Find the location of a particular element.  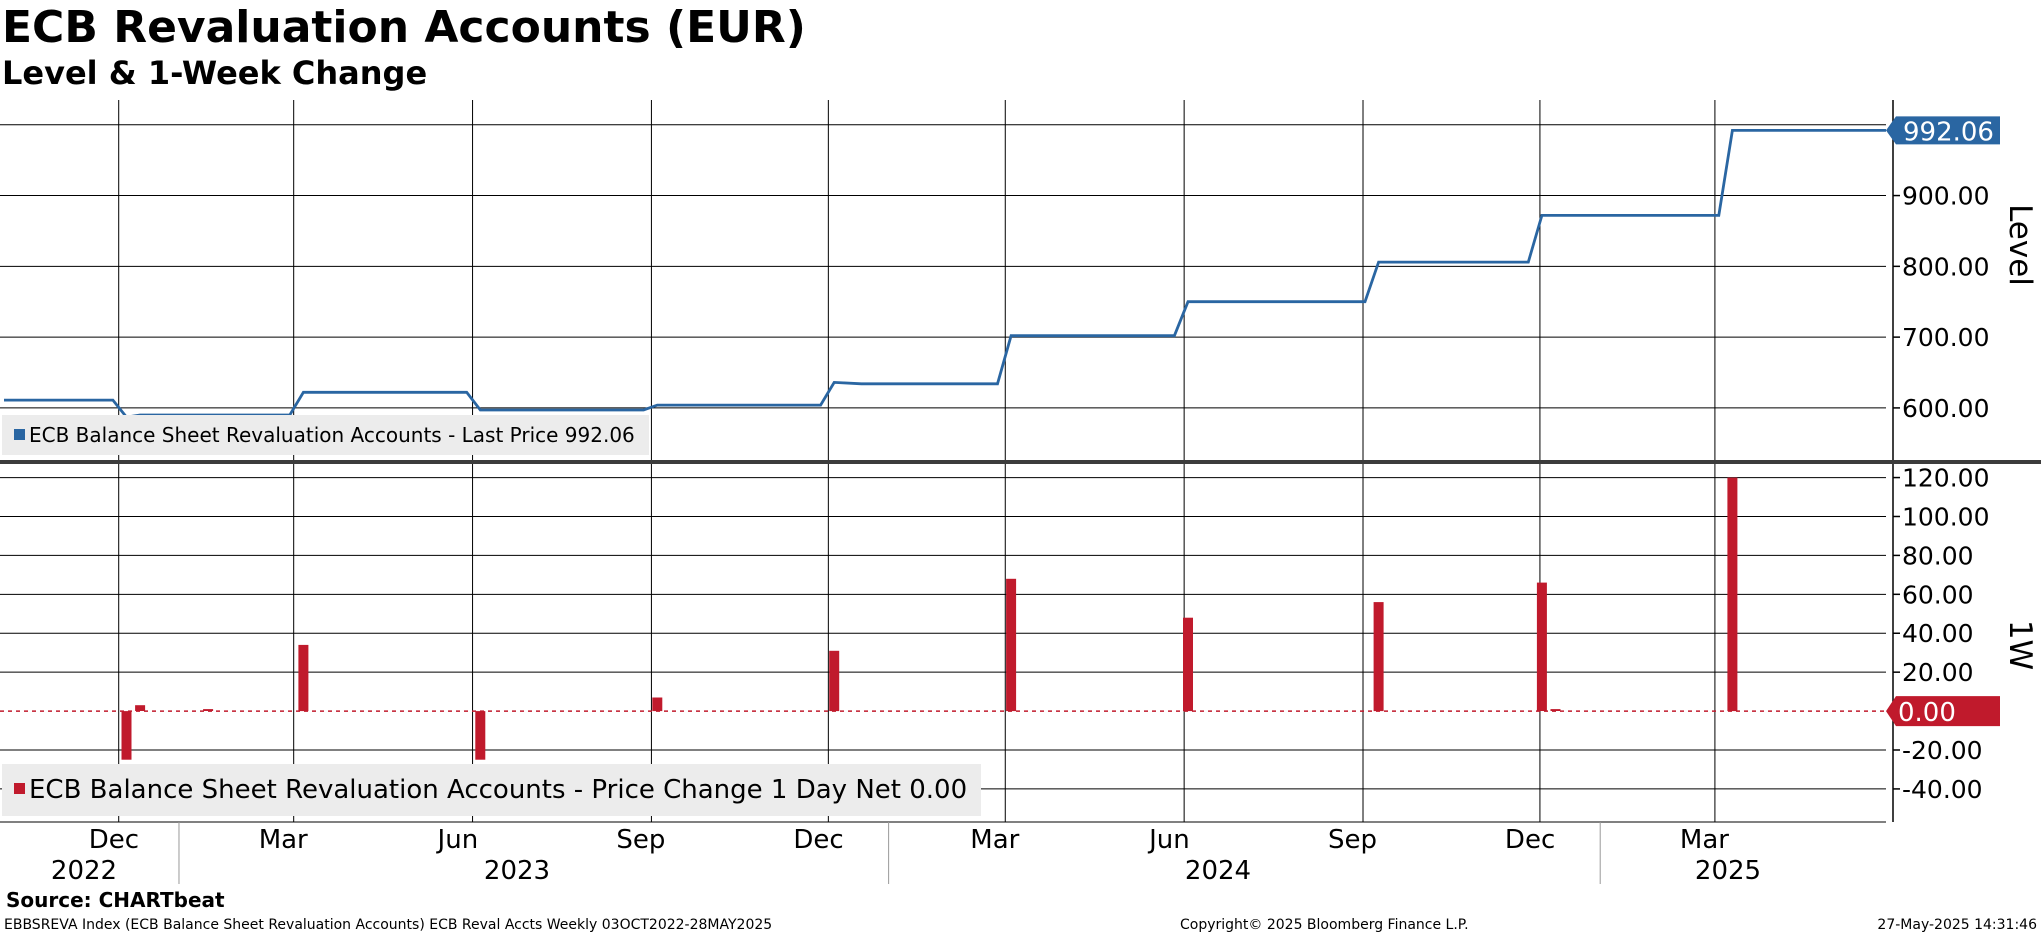

year-label: 2023 is located at coordinates (517, 871).